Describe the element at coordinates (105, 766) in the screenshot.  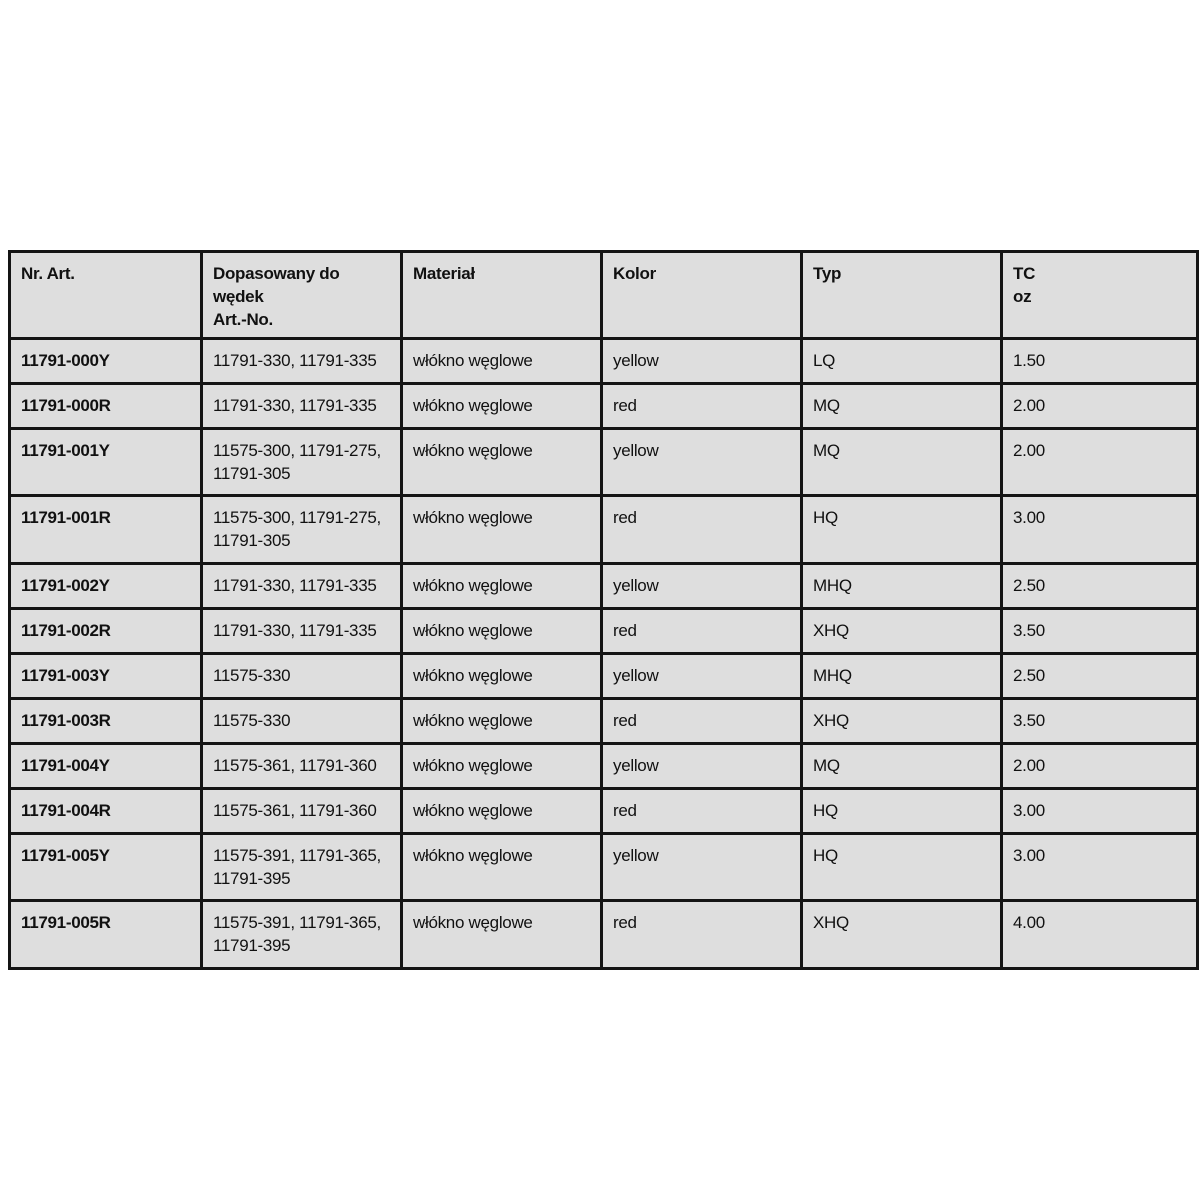
I see `cell-art: 11791-004Y` at that location.